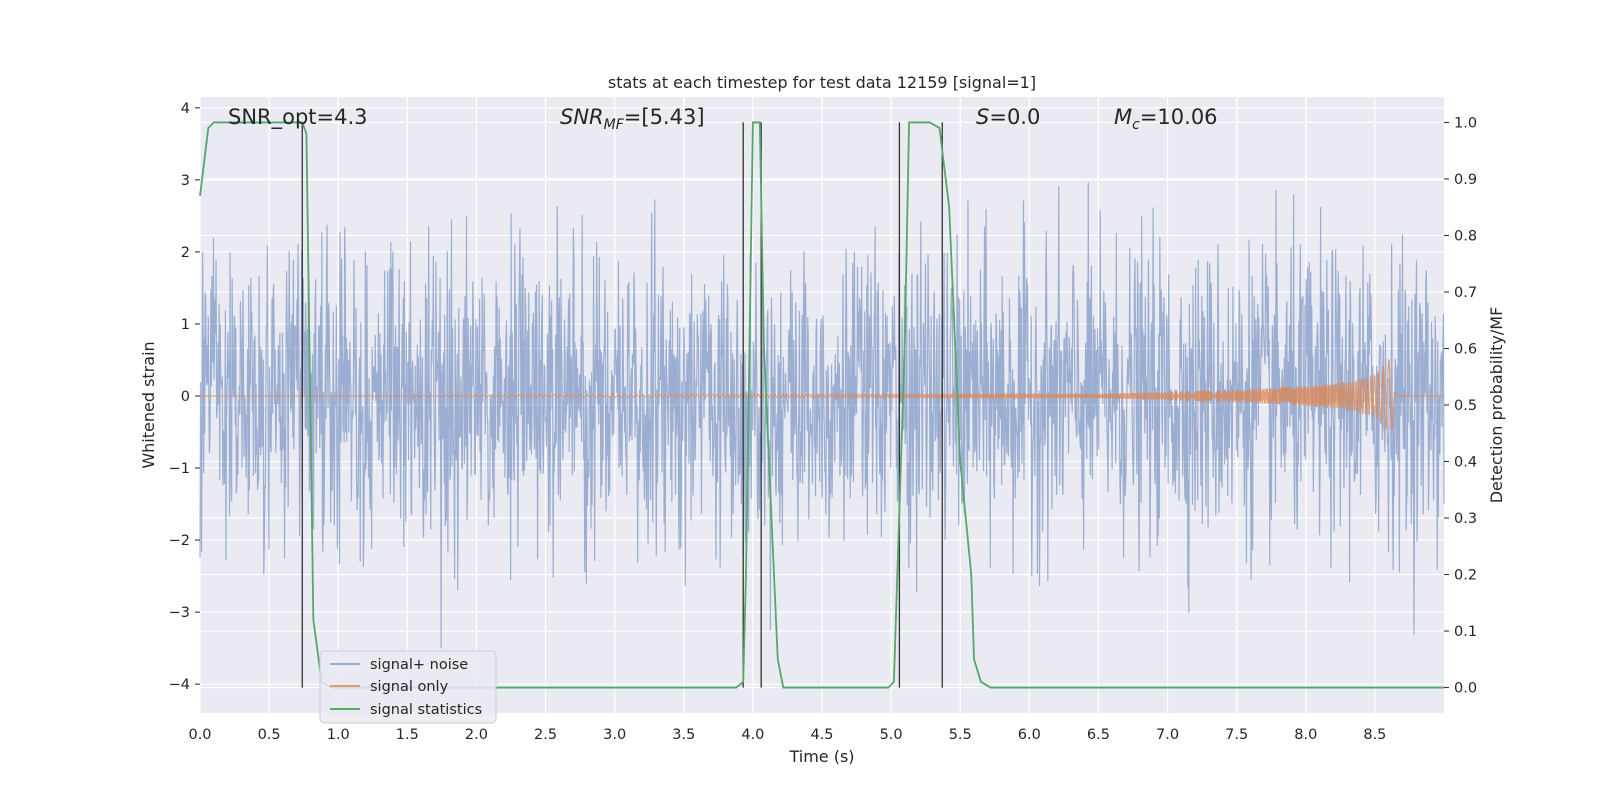 This screenshot has width=1600, height=800. What do you see at coordinates (821, 735) in the screenshot?
I see `x-tick-9: 4.5` at bounding box center [821, 735].